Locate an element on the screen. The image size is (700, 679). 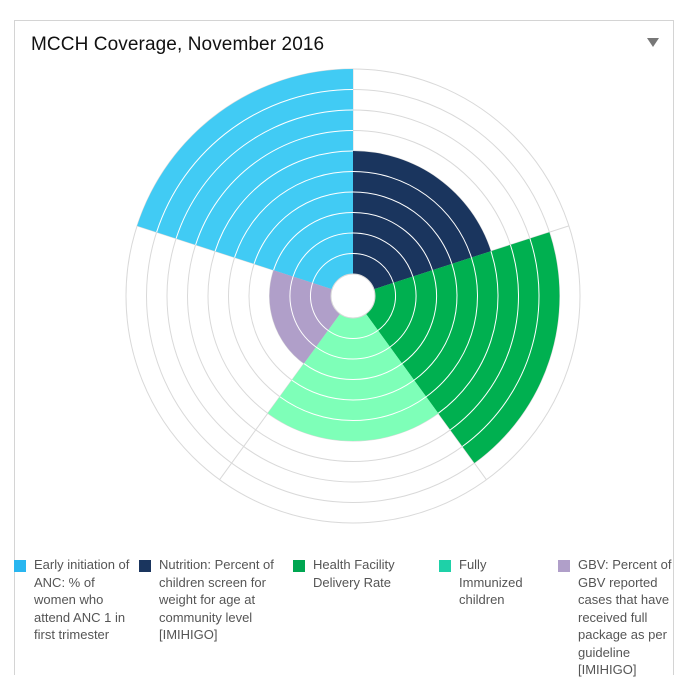
center-hole is located at coordinates (353, 296).